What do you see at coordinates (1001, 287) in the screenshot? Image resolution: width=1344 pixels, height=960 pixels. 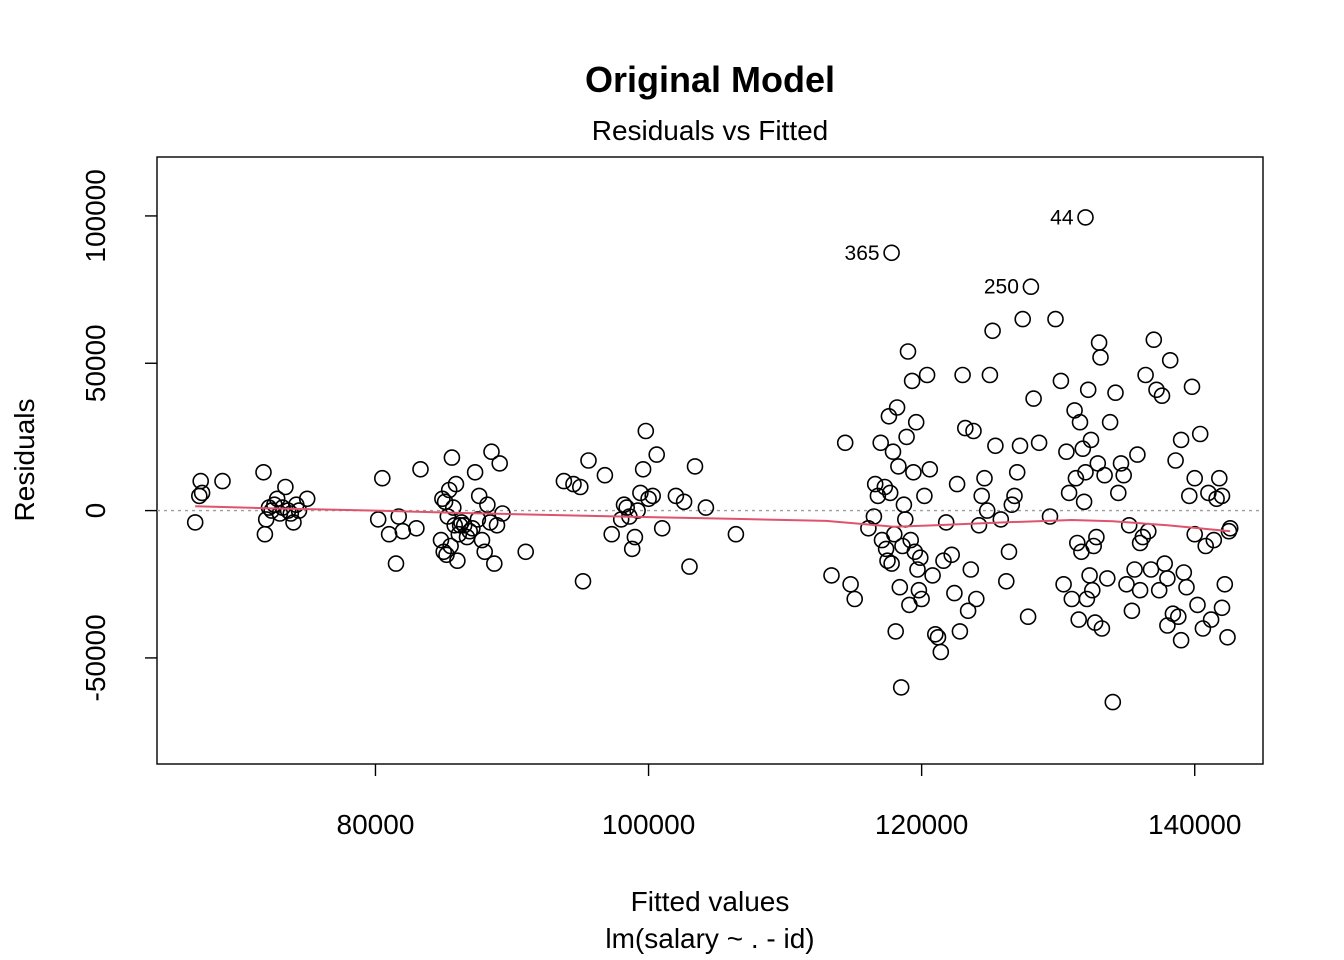 I see `outlier-label: 250` at bounding box center [1001, 287].